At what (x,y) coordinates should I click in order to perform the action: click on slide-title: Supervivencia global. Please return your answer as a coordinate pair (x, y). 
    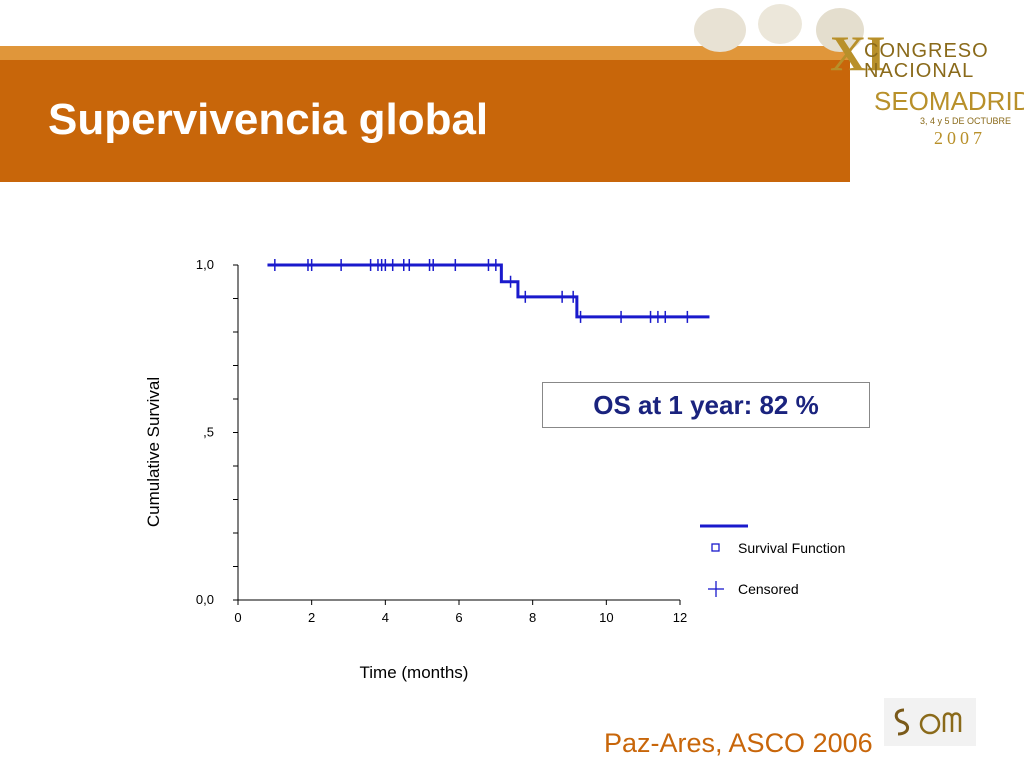
    Looking at the image, I should click on (268, 119).